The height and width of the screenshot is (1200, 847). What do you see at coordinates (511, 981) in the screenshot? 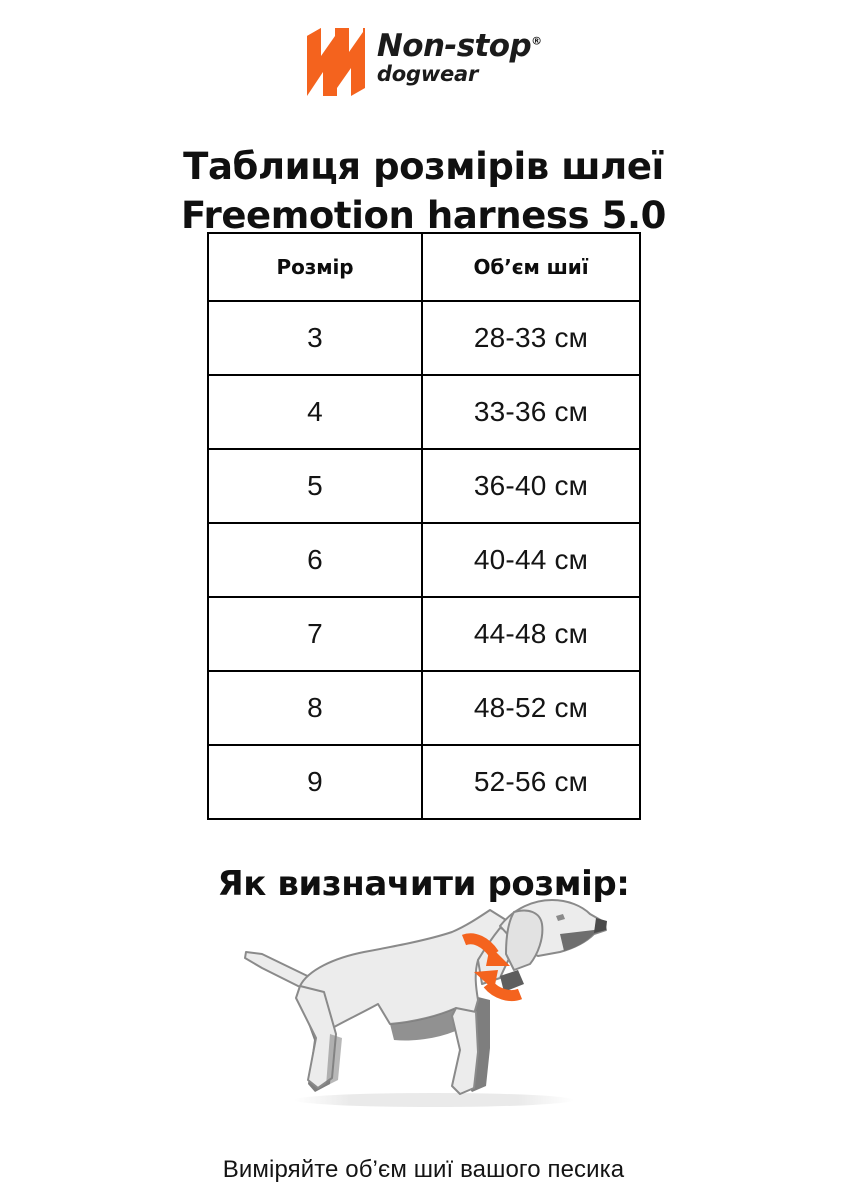
I see `dog-neck-shade` at bounding box center [511, 981].